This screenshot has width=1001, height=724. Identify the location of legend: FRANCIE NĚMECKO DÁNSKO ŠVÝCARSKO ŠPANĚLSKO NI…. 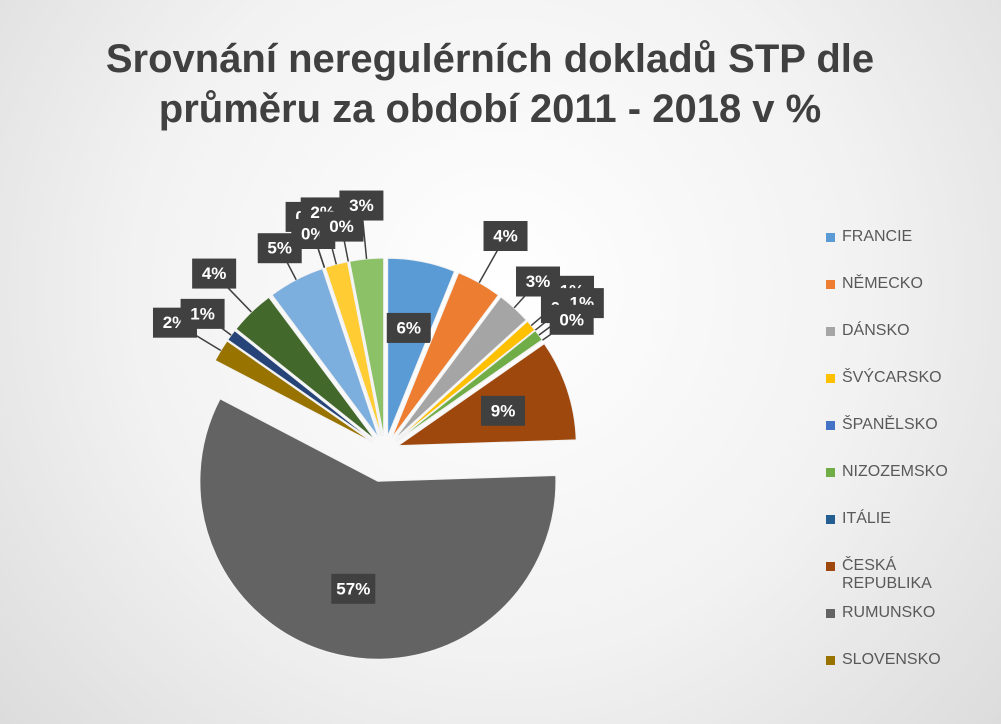
(901, 463).